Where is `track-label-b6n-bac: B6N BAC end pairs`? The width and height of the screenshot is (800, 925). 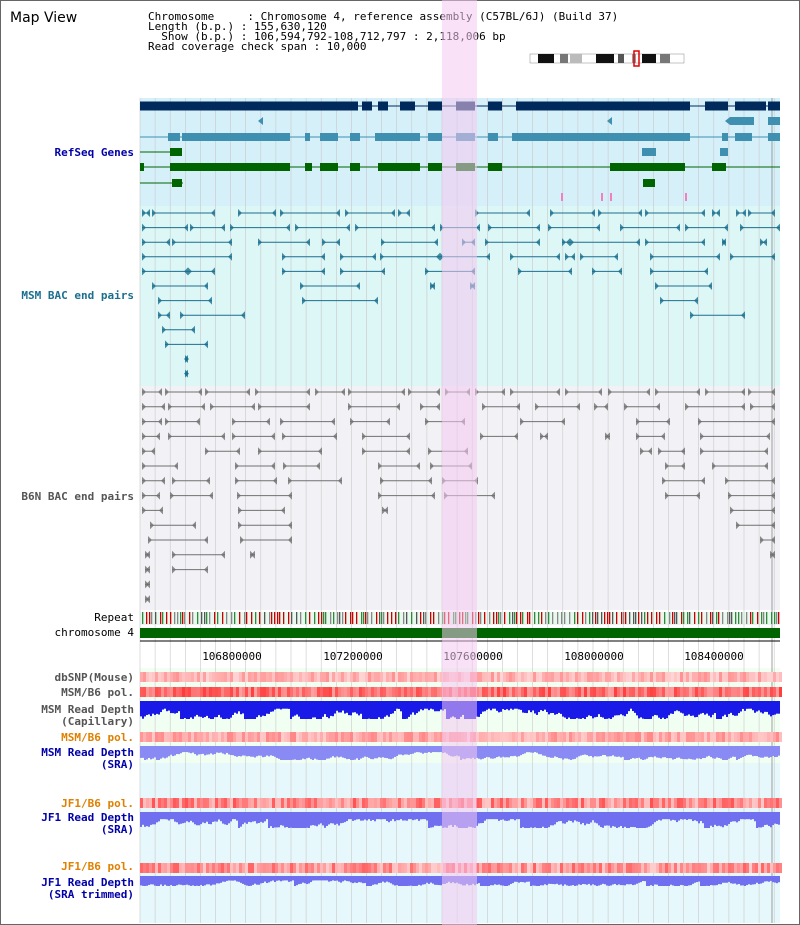 track-label-b6n-bac: B6N BAC end pairs is located at coordinates (77, 496).